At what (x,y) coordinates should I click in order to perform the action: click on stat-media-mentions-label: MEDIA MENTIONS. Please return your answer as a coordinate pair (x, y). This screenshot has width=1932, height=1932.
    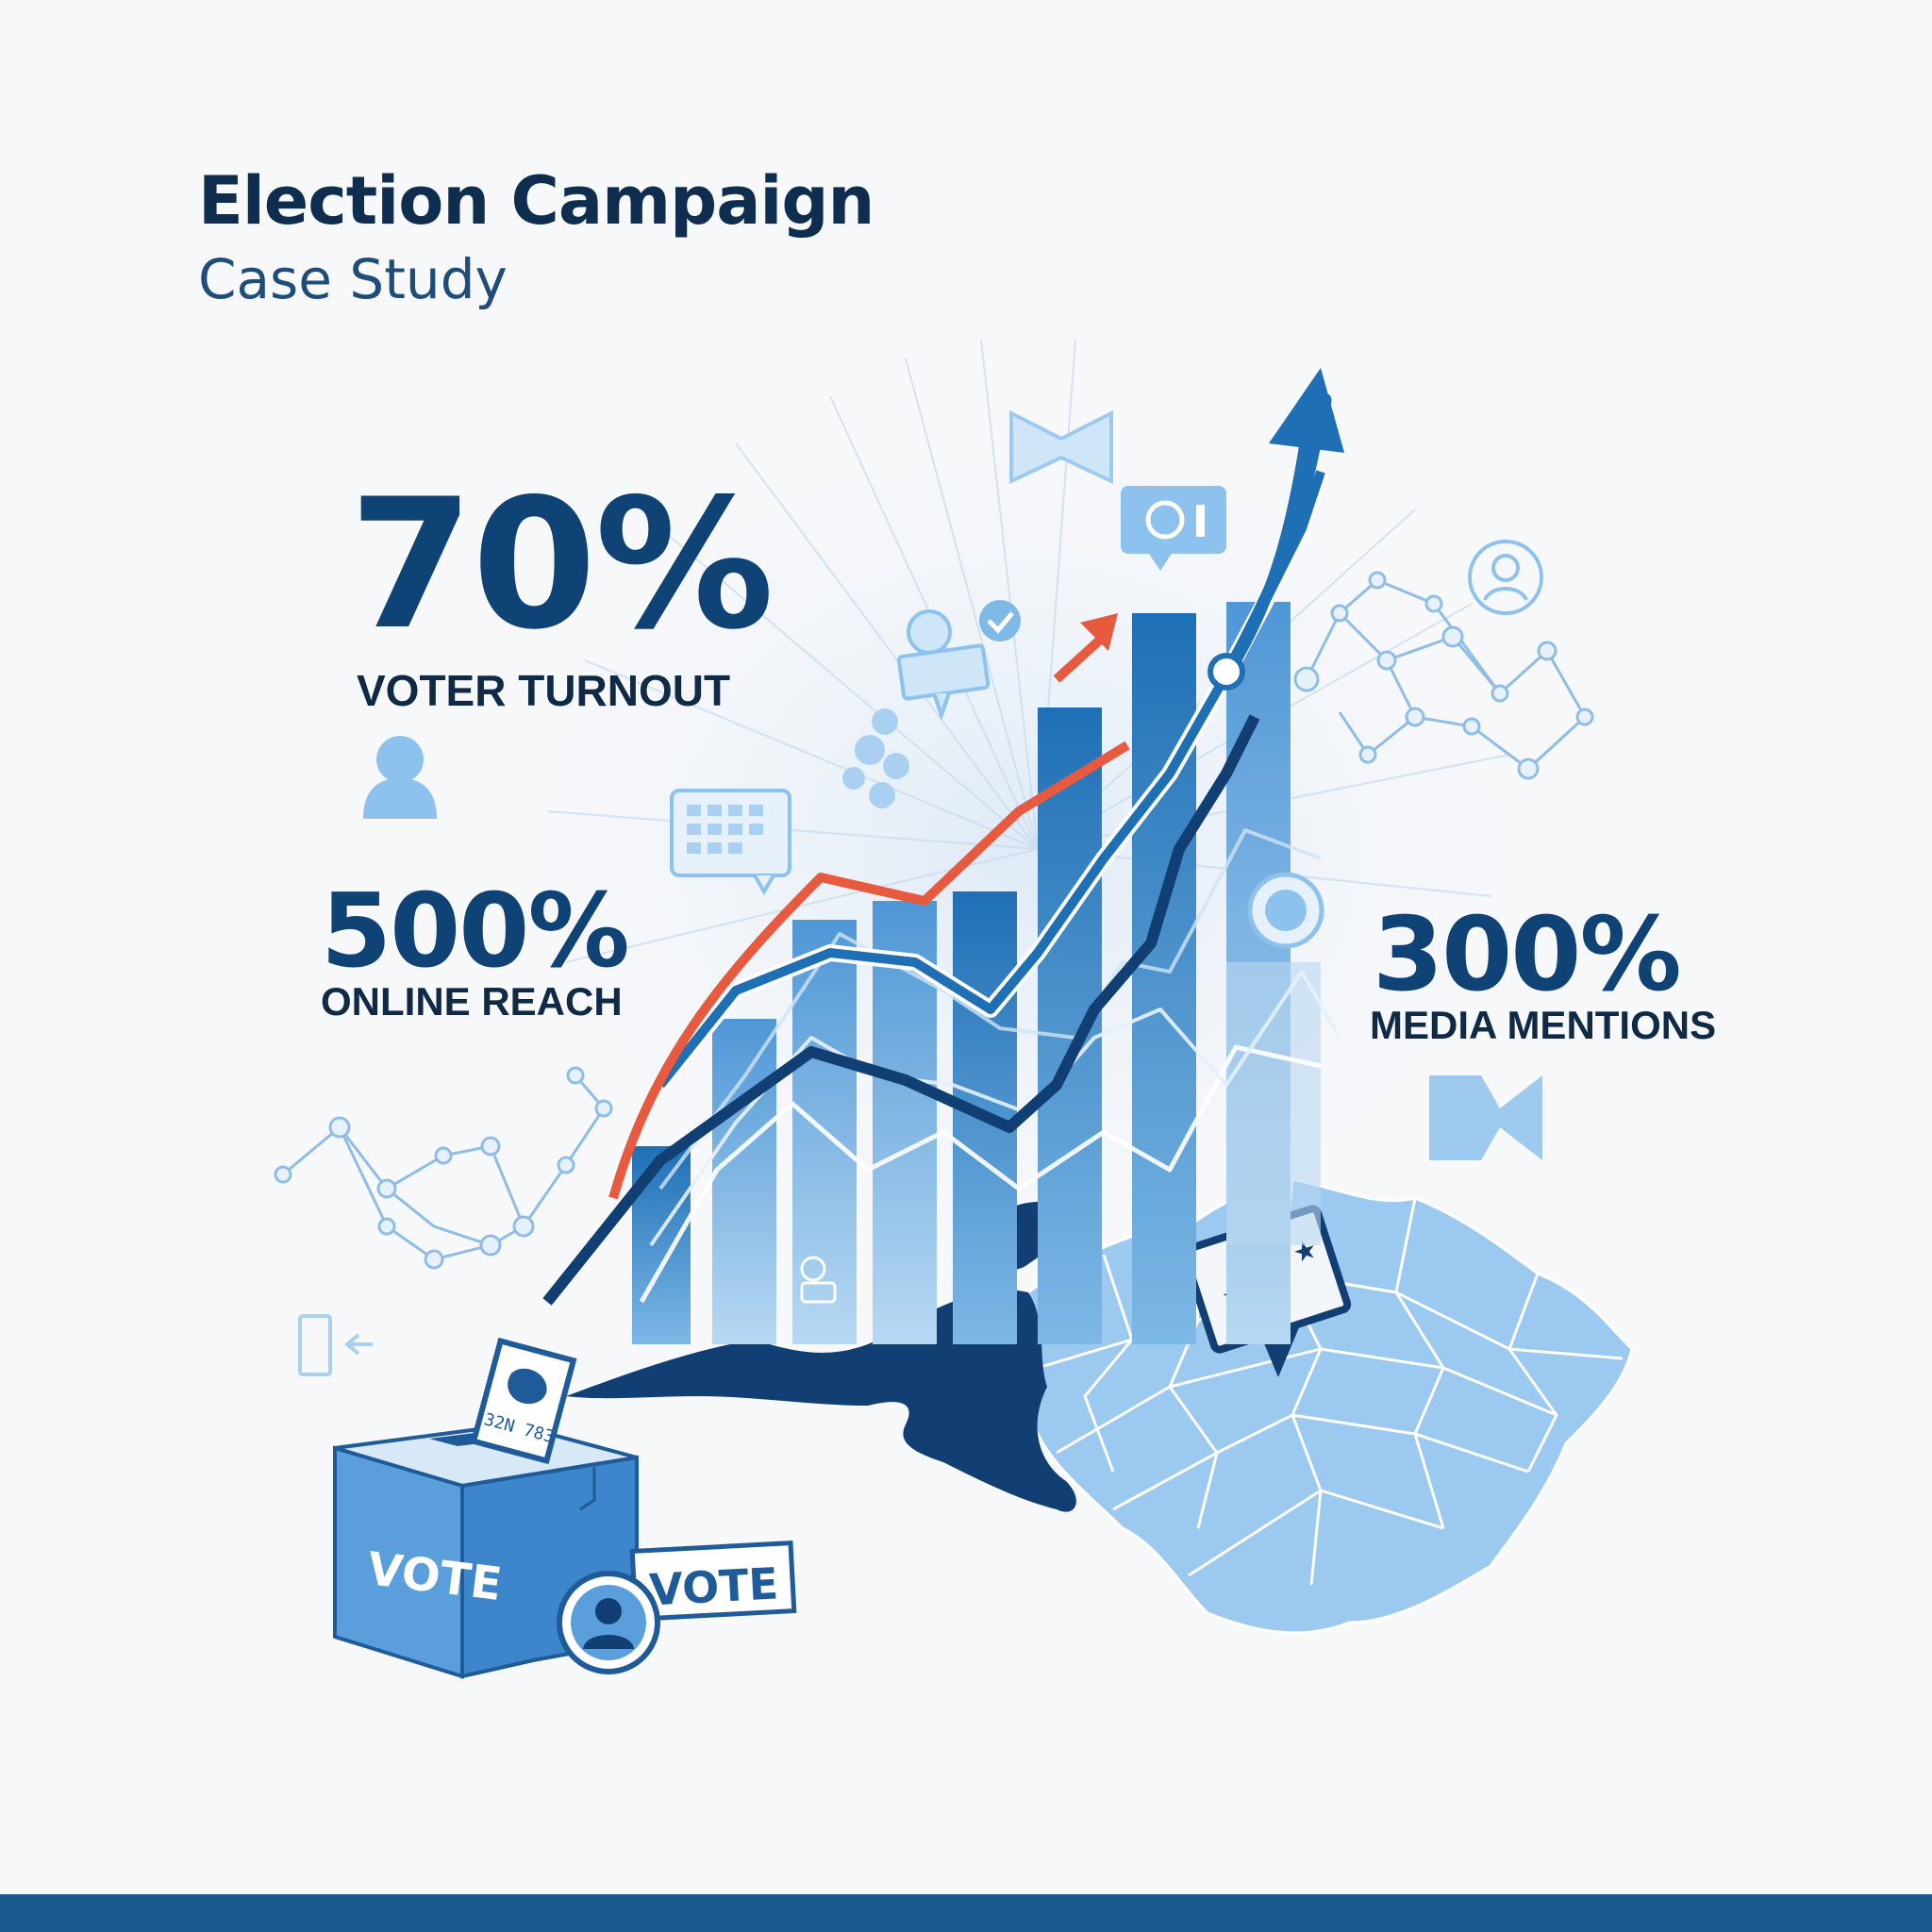
    Looking at the image, I should click on (1544, 1025).